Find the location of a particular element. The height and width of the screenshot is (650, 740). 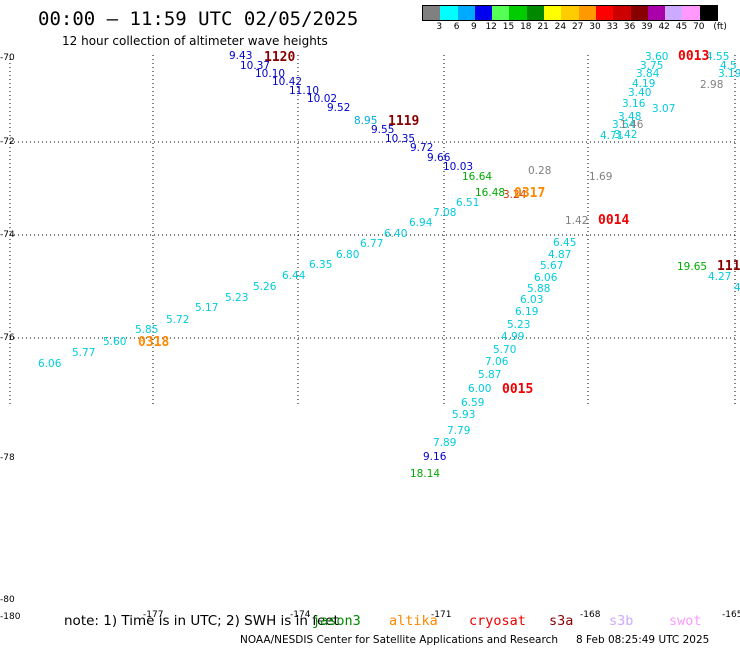

satellite-legend-altika: altika is located at coordinates (413, 621).